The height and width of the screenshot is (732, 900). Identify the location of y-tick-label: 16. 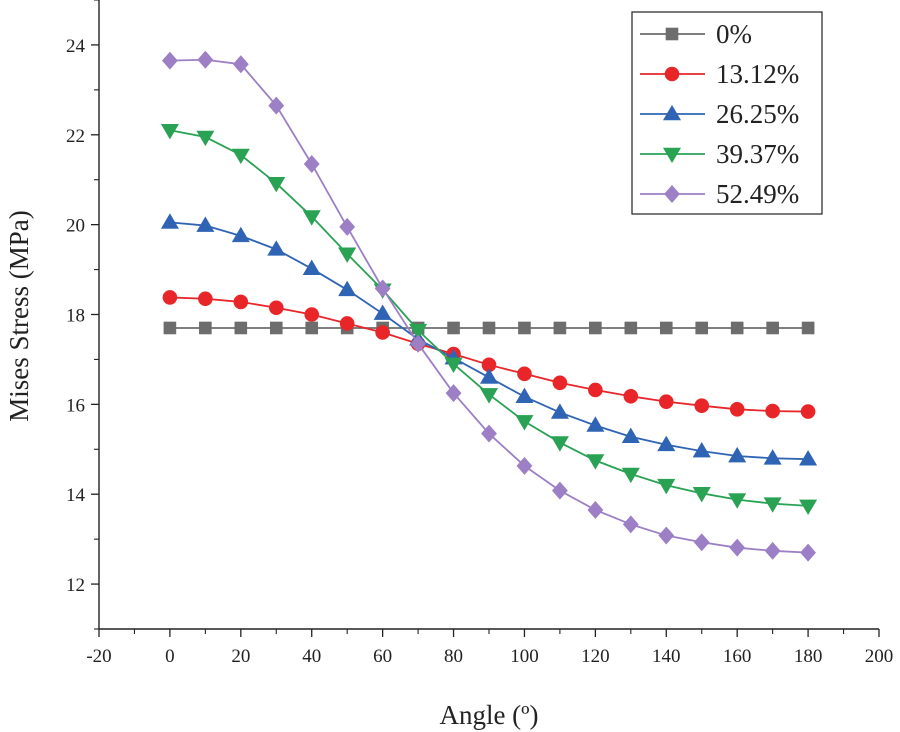
(75, 405).